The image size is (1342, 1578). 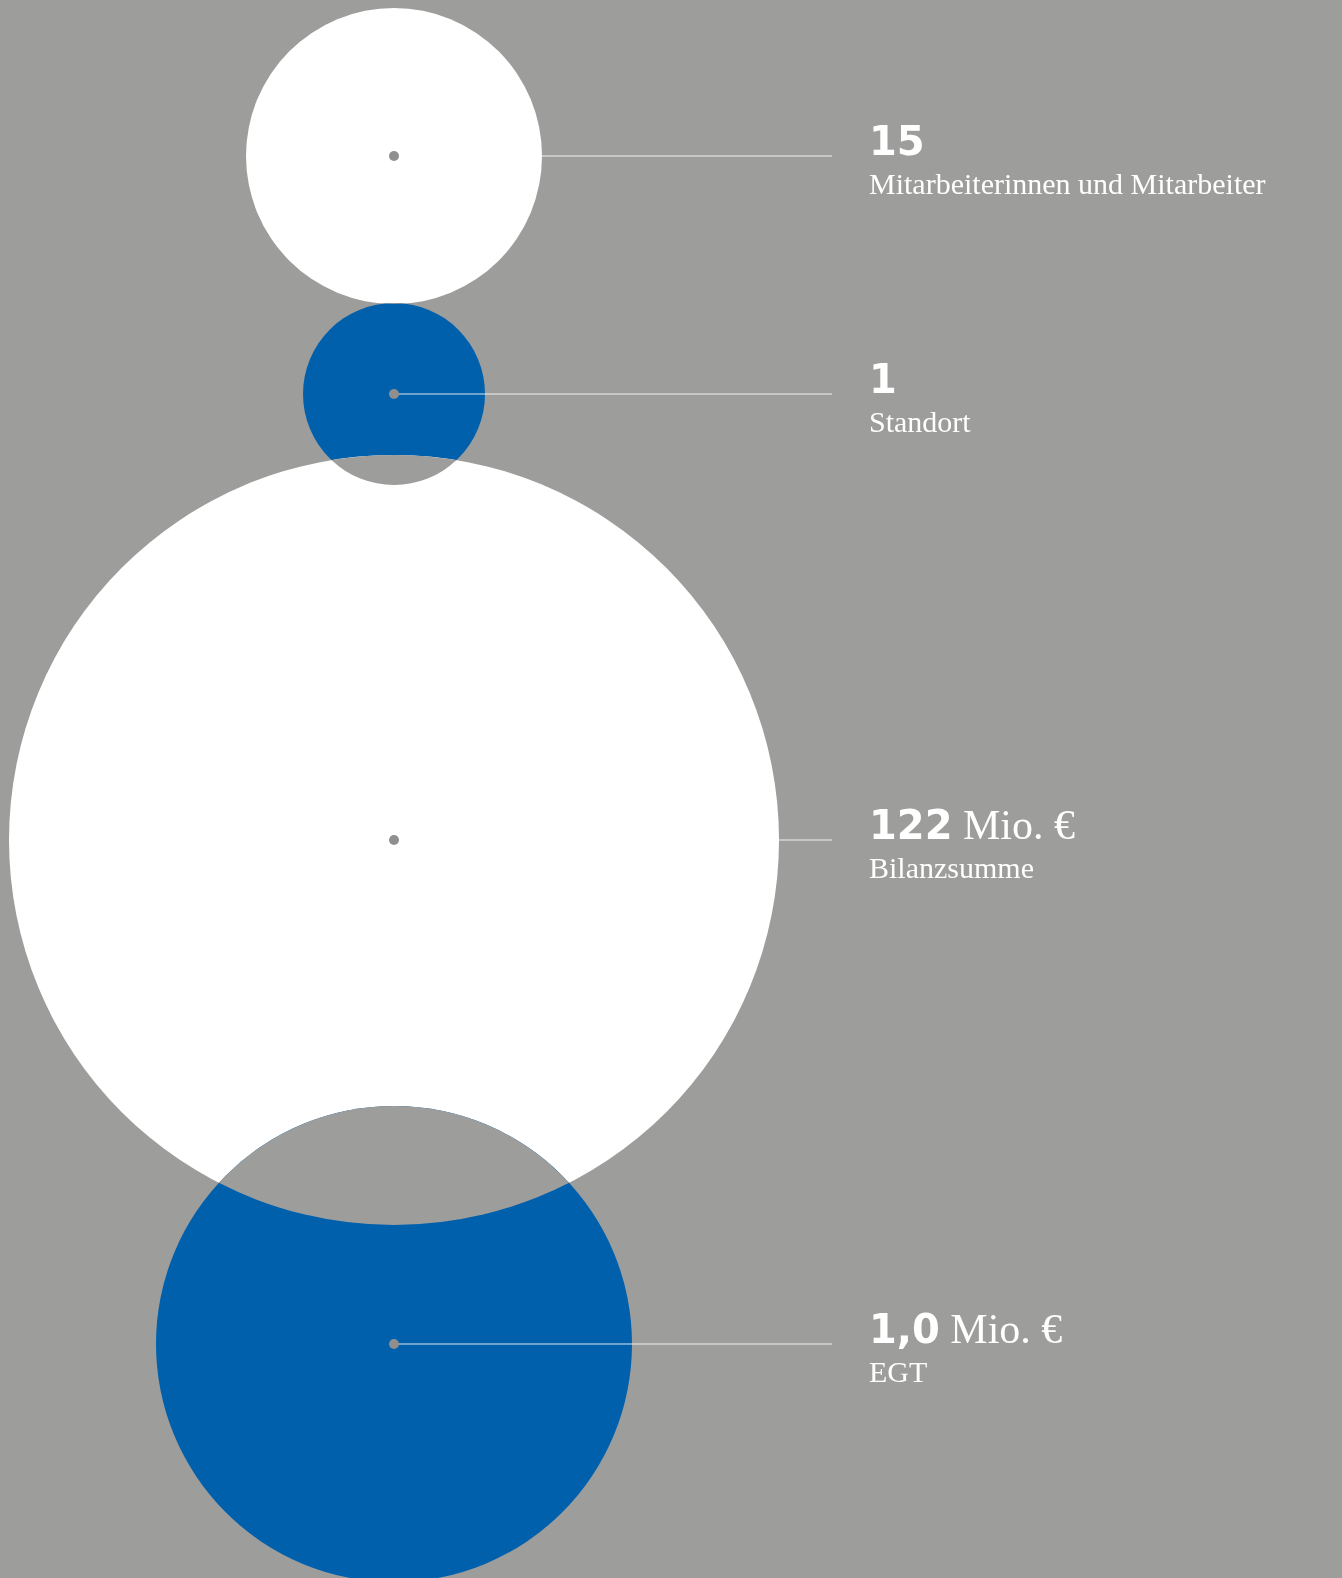 I want to click on category-label: Mitarbeiterinnen und Mitarbeiter, so click(x=1067, y=183).